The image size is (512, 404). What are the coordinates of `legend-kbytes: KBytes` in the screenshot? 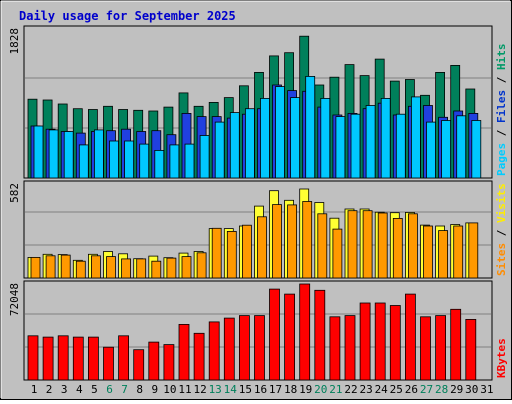 It's located at (501, 358).